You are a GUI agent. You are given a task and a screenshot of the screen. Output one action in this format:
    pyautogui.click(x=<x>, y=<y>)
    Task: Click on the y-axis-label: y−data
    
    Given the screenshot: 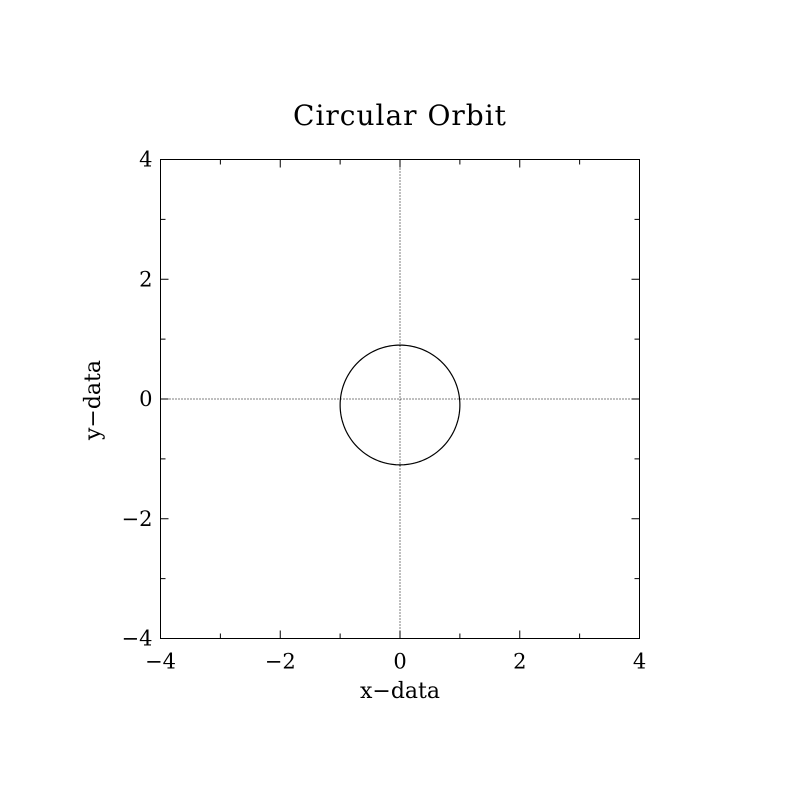 What is the action you would take?
    pyautogui.click(x=93, y=400)
    